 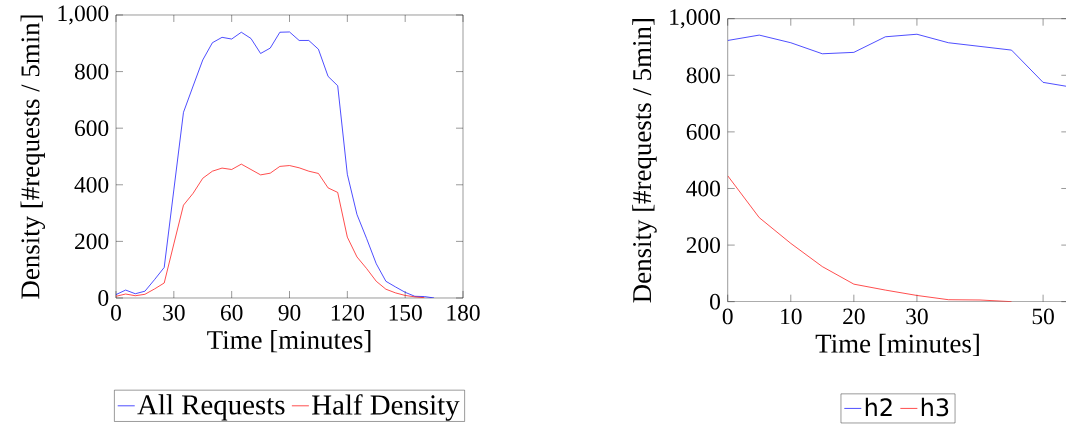 I want to click on legend-label: h3, so click(x=935, y=407).